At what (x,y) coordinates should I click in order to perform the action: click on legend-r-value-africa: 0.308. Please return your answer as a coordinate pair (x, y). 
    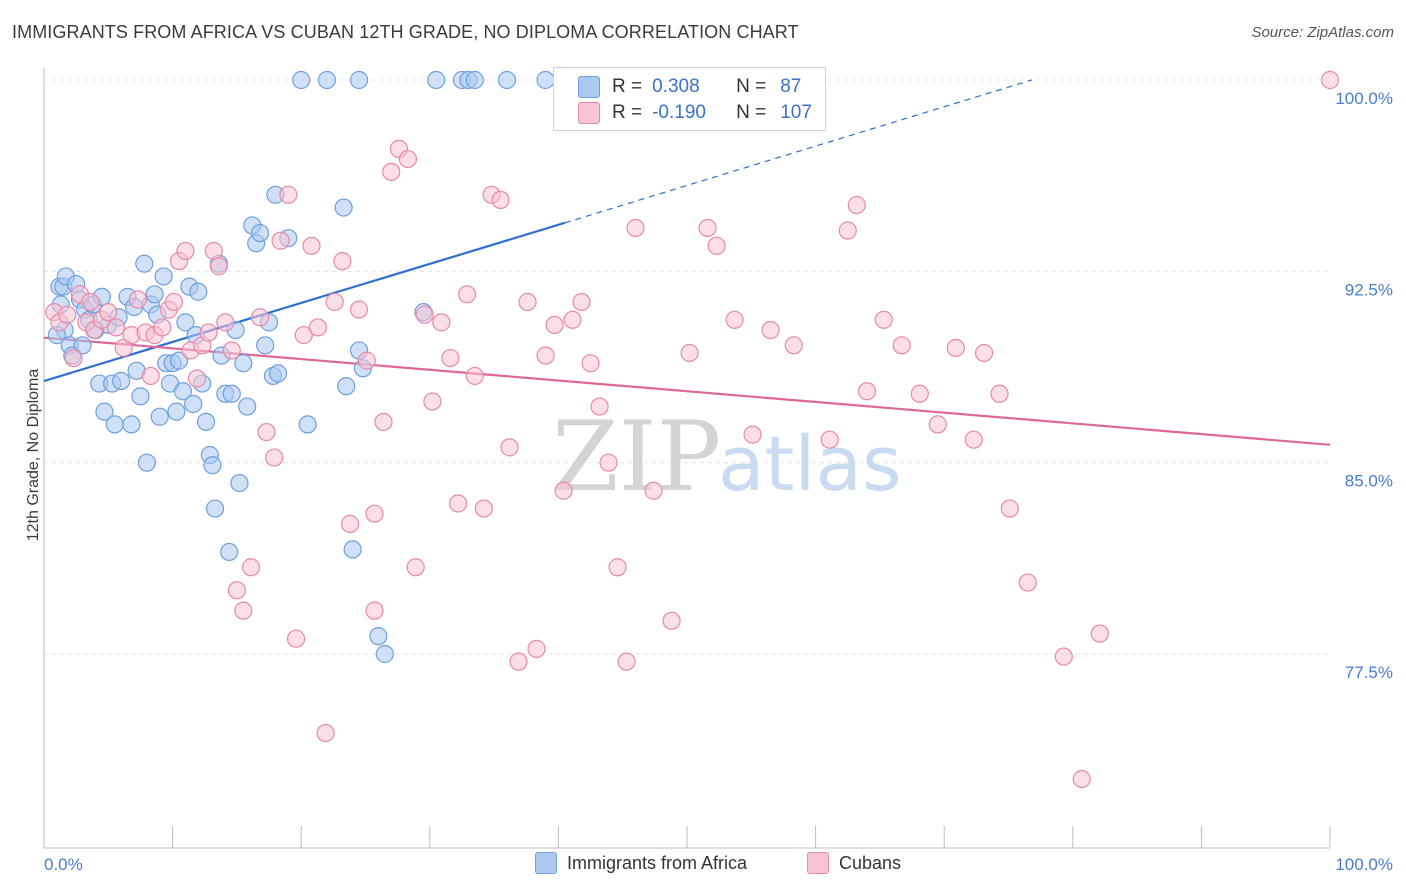
    Looking at the image, I should click on (676, 86).